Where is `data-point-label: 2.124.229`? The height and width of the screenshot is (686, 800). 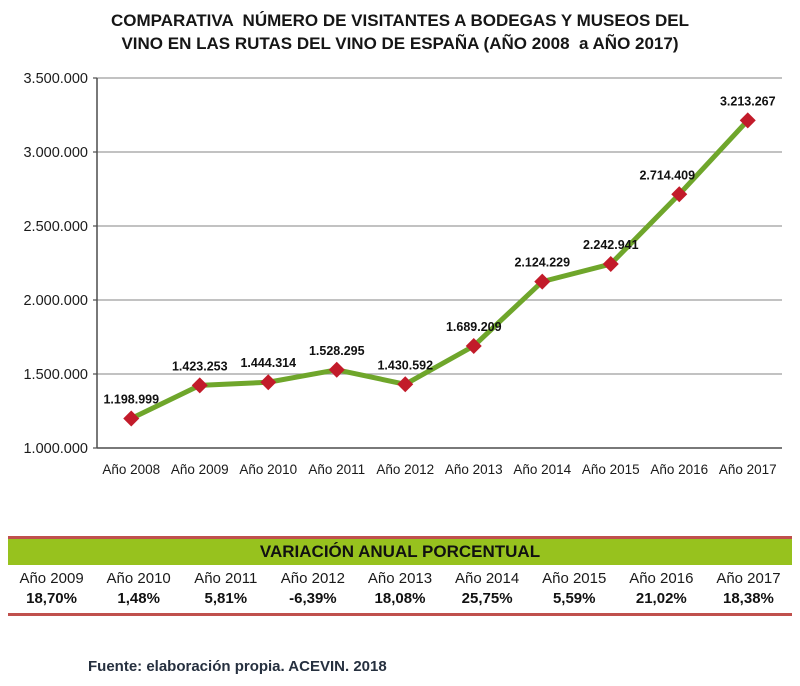 data-point-label: 2.124.229 is located at coordinates (542, 263).